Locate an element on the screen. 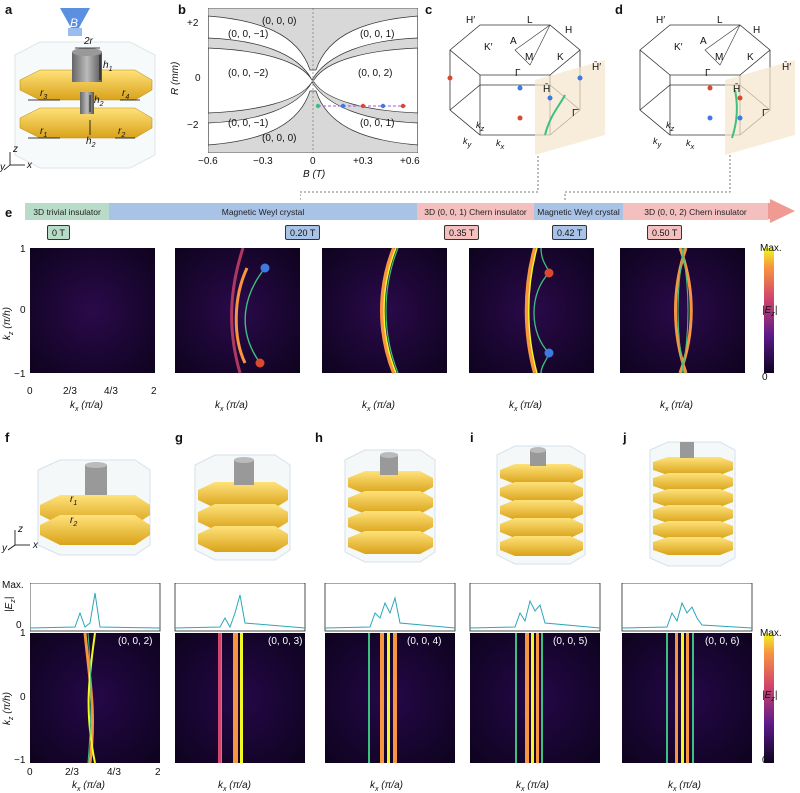  bottom-cb-min: 0 is located at coordinates (765, 760).